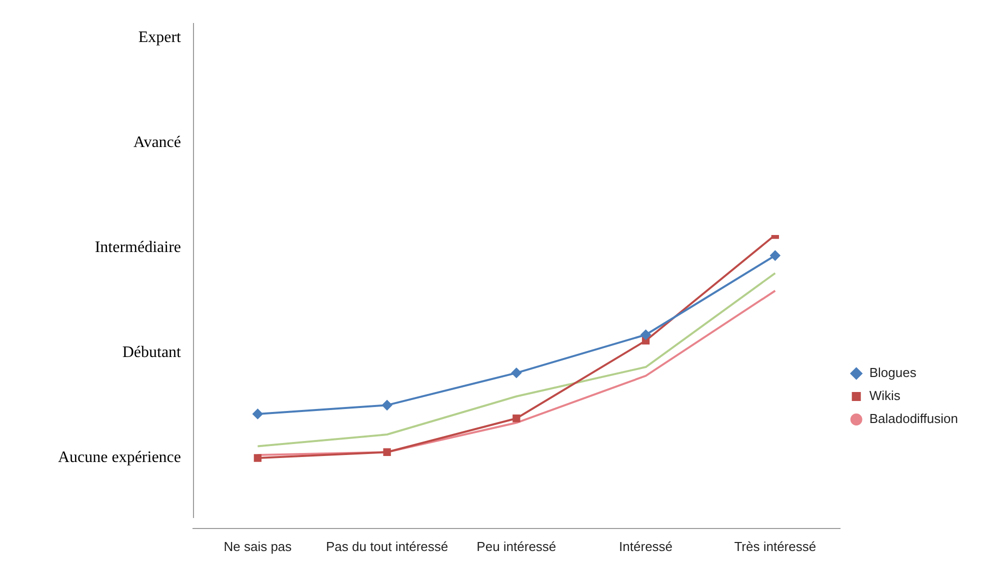 This screenshot has width=981, height=567. I want to click on legend-label: Wikis, so click(885, 396).